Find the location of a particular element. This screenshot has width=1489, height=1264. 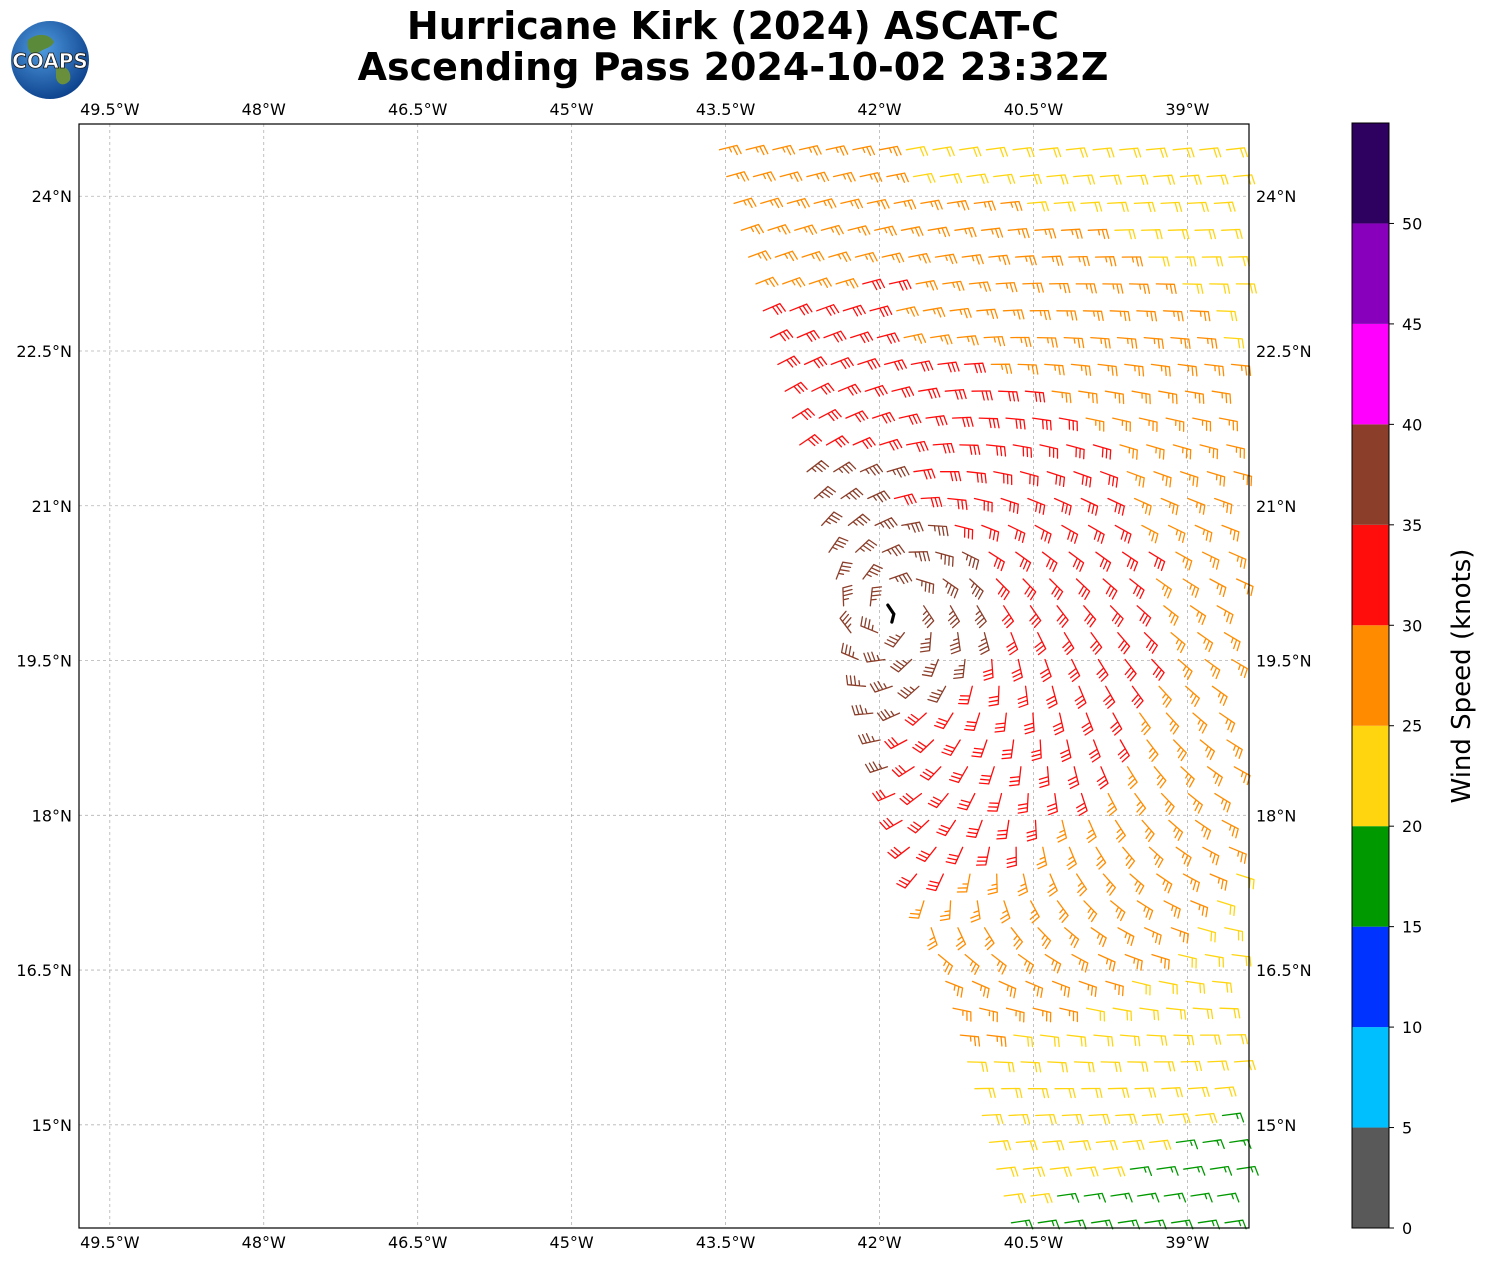

lat-tick-label: 22.5°N is located at coordinates (1284, 351).